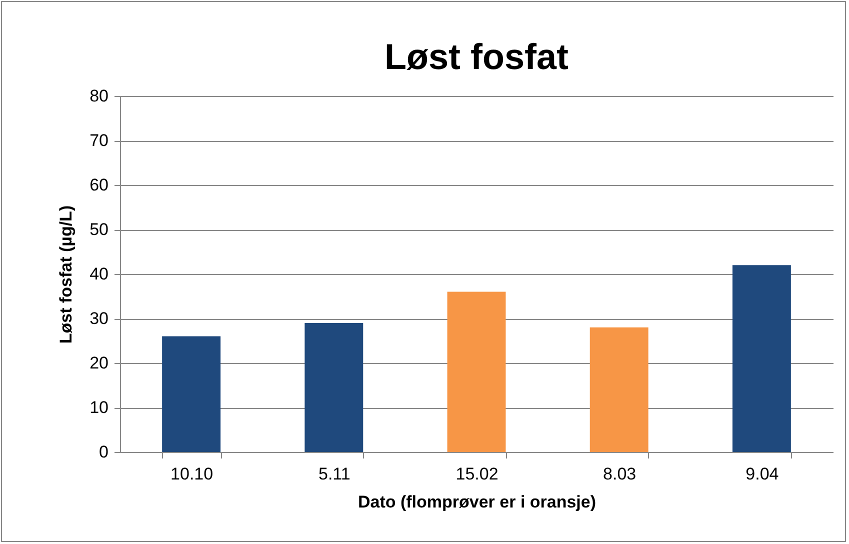 The width and height of the screenshot is (849, 544). I want to click on y-tick-label: 50, so click(99, 229).